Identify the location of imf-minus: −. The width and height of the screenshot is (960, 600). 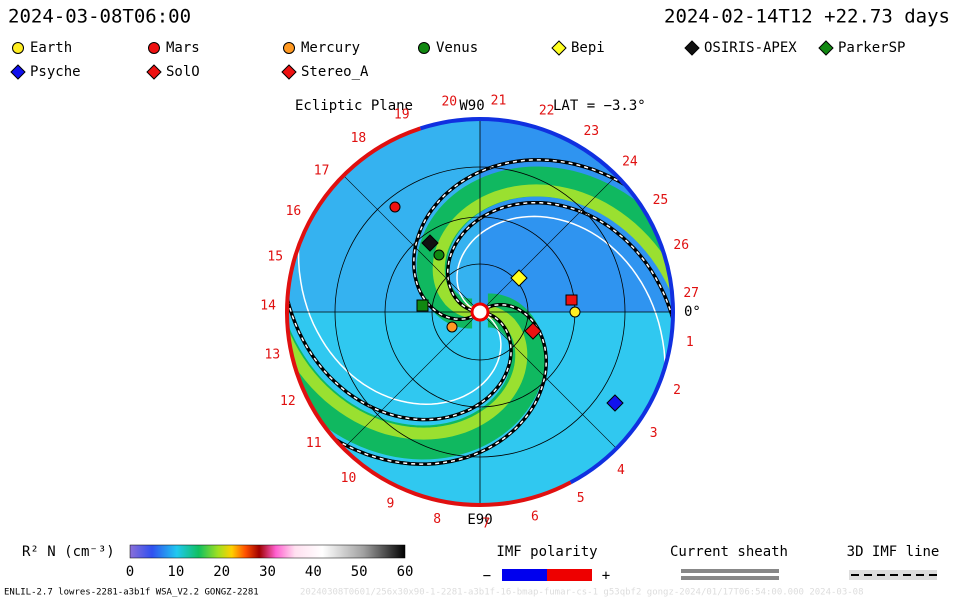
(487, 576).